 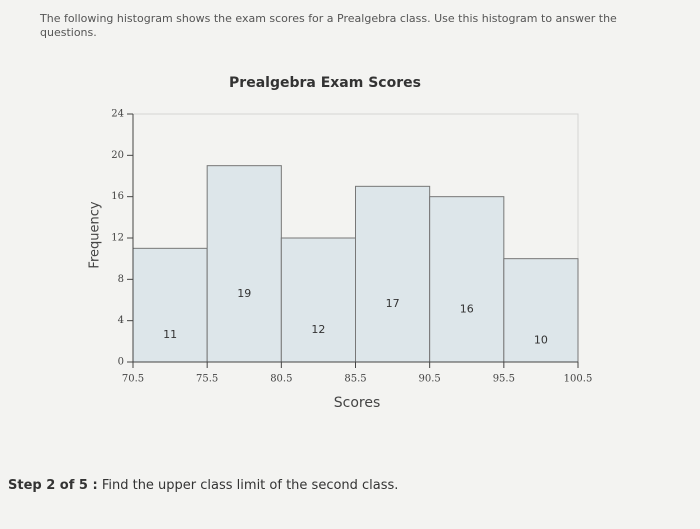 I want to click on x-tick-label: 75.5, so click(x=207, y=379).